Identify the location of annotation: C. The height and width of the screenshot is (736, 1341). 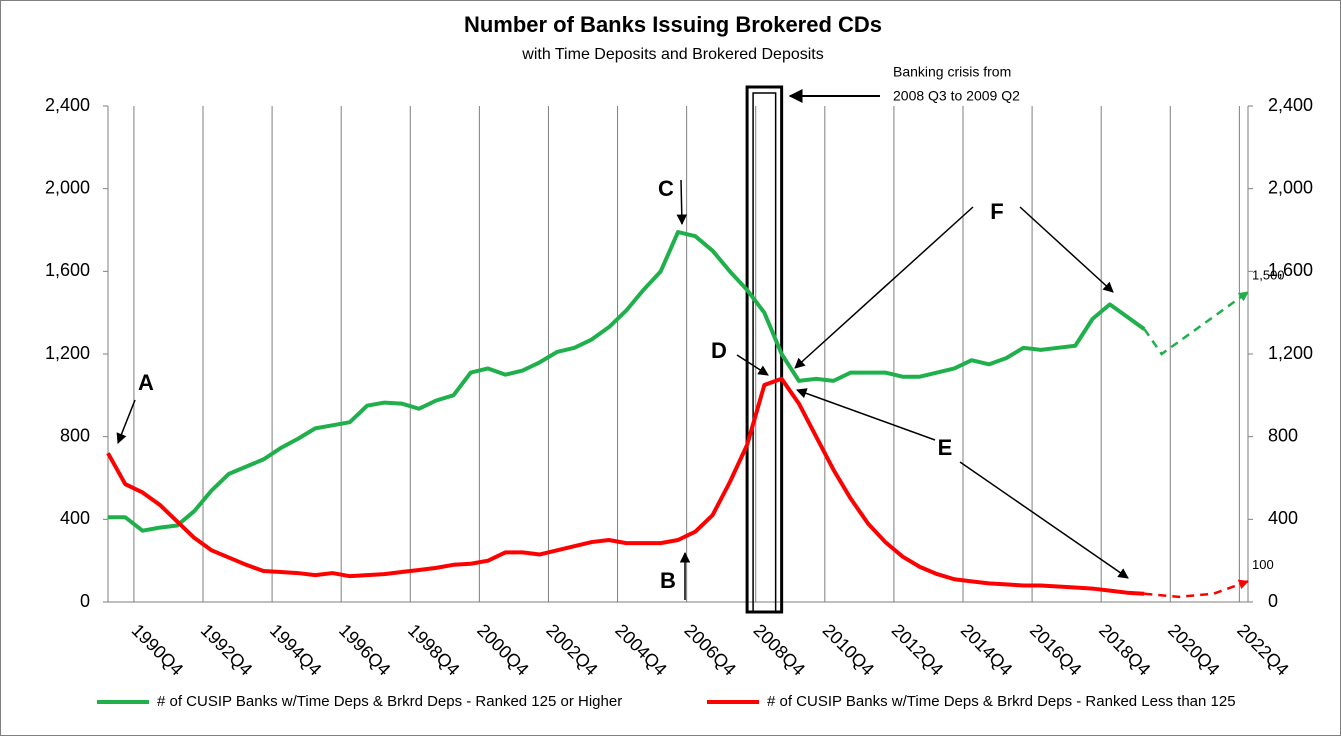
(666, 188).